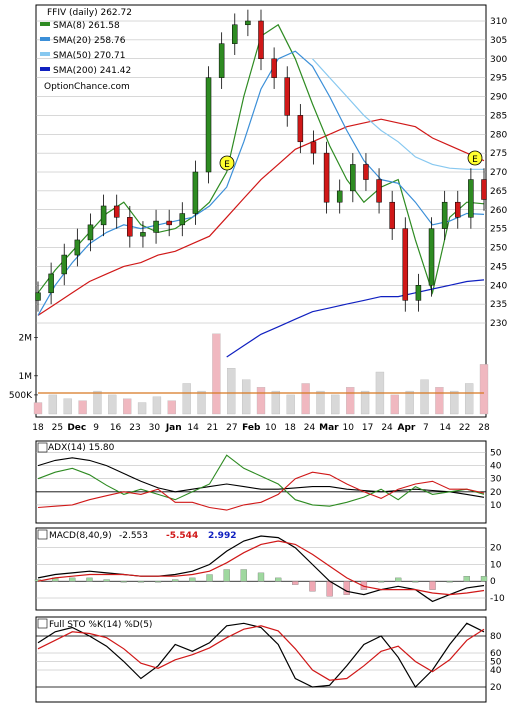 The height and width of the screenshot is (706, 526). What do you see at coordinates (498, 305) in the screenshot?
I see `price-y-tick-label: 235` at bounding box center [498, 305].